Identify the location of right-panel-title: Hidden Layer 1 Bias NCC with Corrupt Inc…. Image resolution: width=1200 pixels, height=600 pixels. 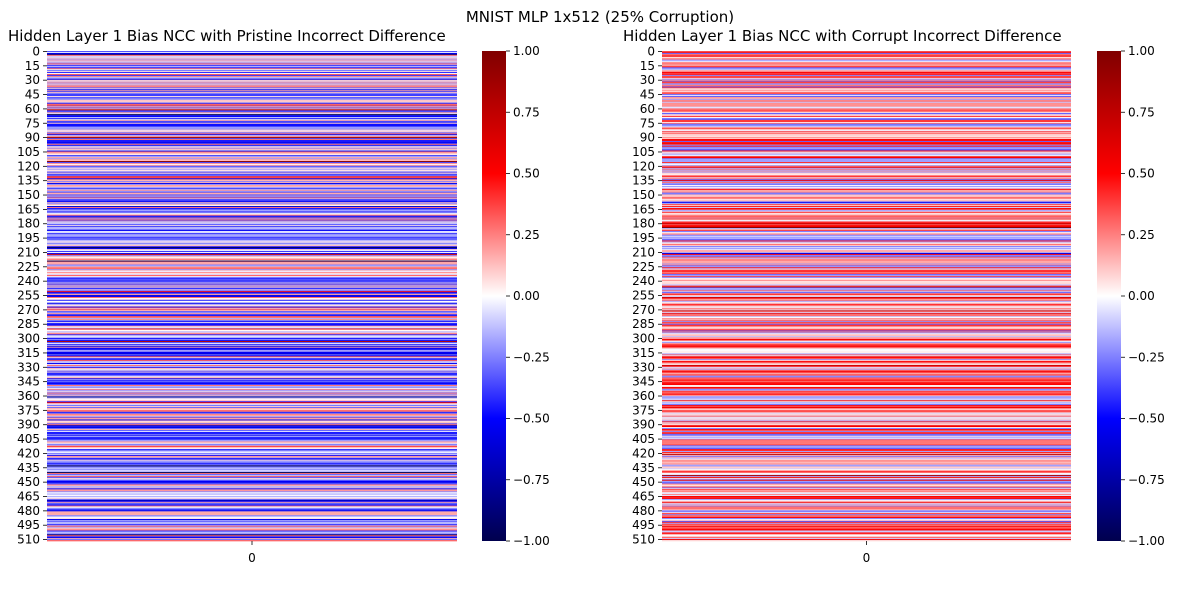
(842, 36).